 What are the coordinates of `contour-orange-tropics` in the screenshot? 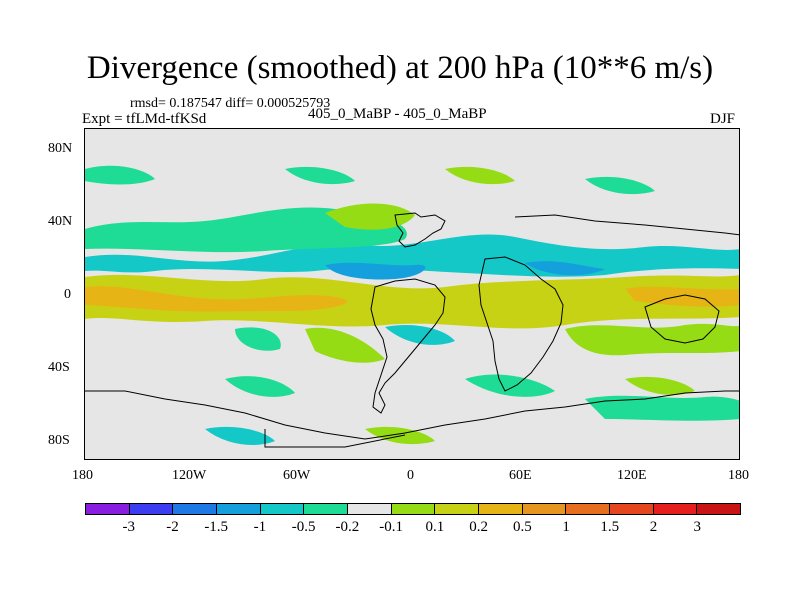 It's located at (216, 299).